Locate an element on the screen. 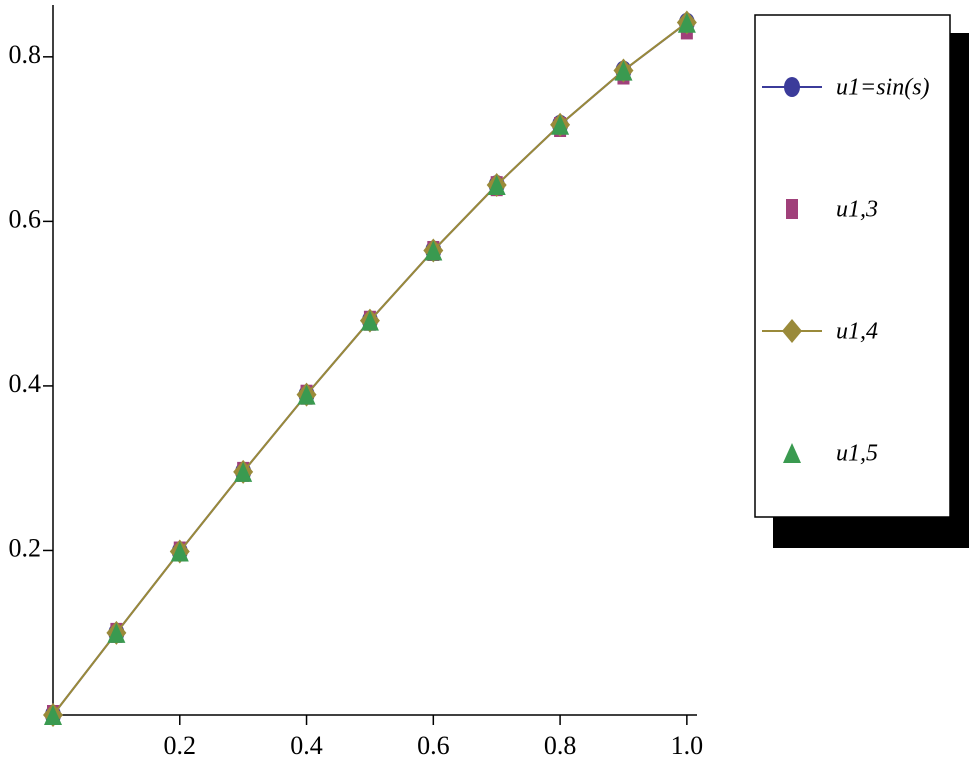 This screenshot has width=969, height=770. x-tick-label: 1.0 is located at coordinates (687, 745).